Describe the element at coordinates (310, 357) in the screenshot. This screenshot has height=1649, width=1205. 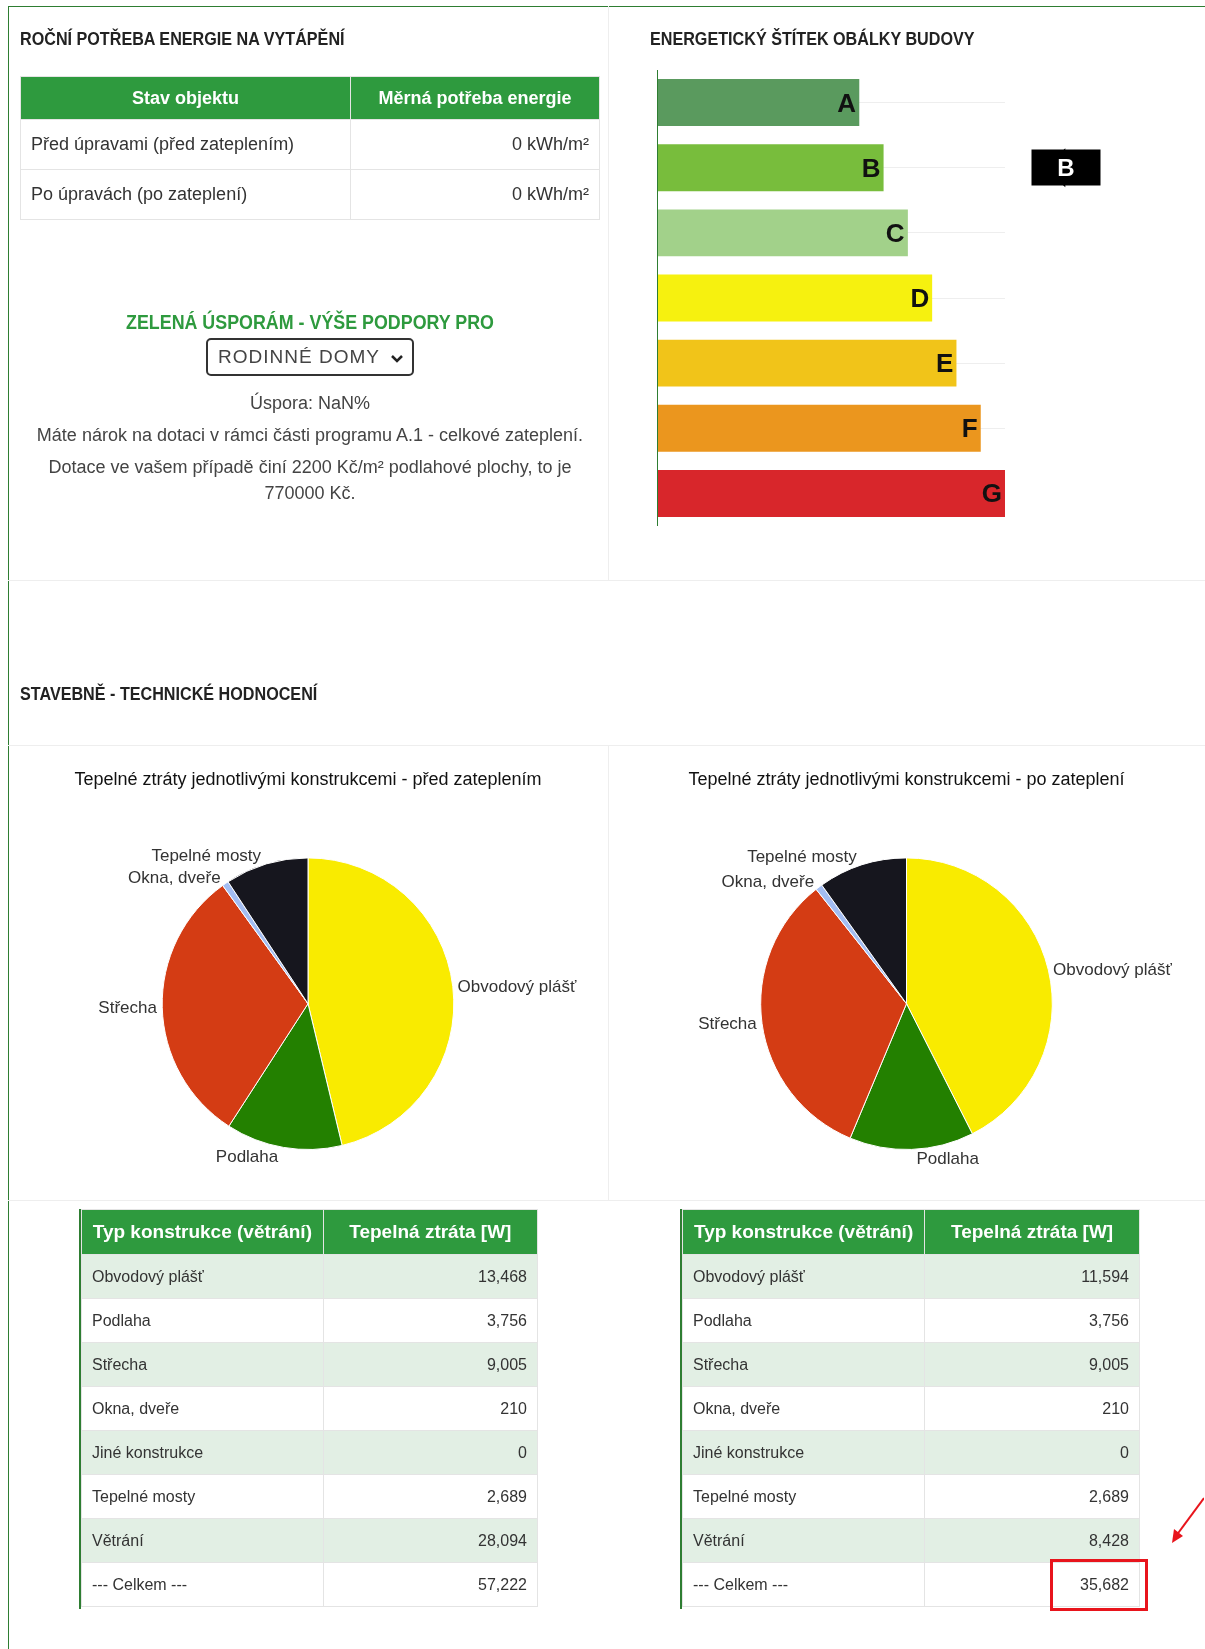
I see `text: RODINNÉ DOMY` at that location.